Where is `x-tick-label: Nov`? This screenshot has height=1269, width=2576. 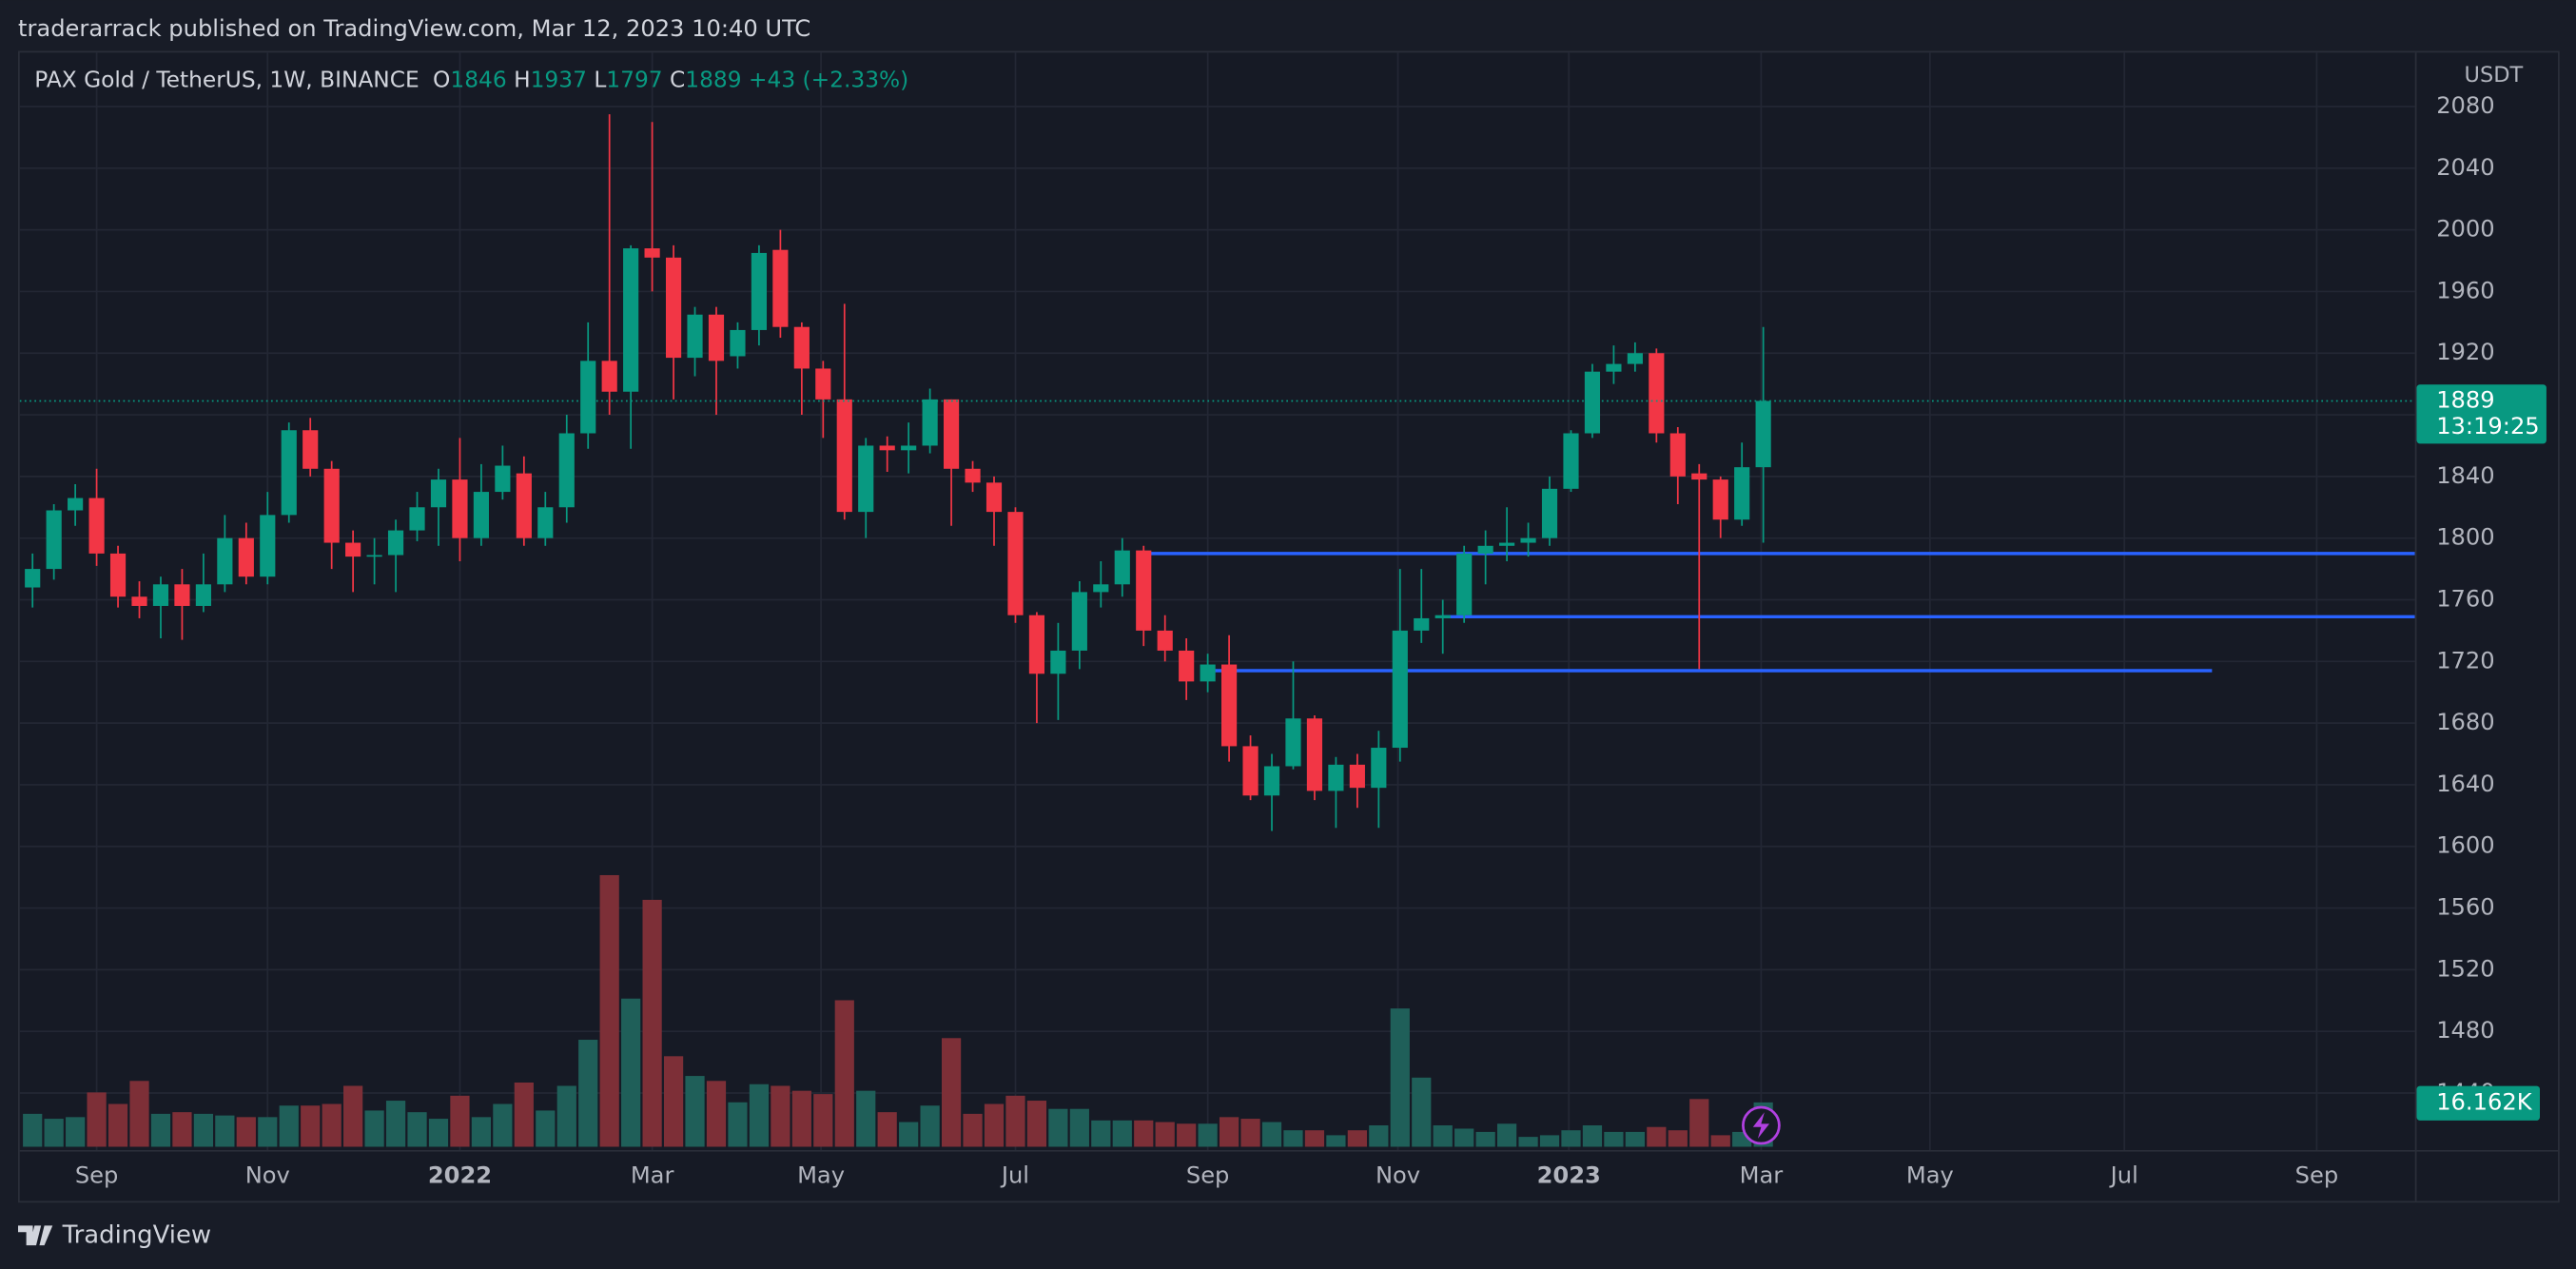
x-tick-label: Nov is located at coordinates (1398, 1175).